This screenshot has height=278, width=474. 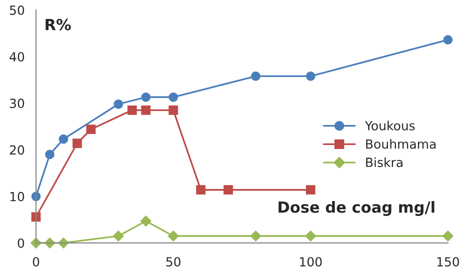 What do you see at coordinates (21, 243) in the screenshot?
I see `y-tick-label: 0` at bounding box center [21, 243].